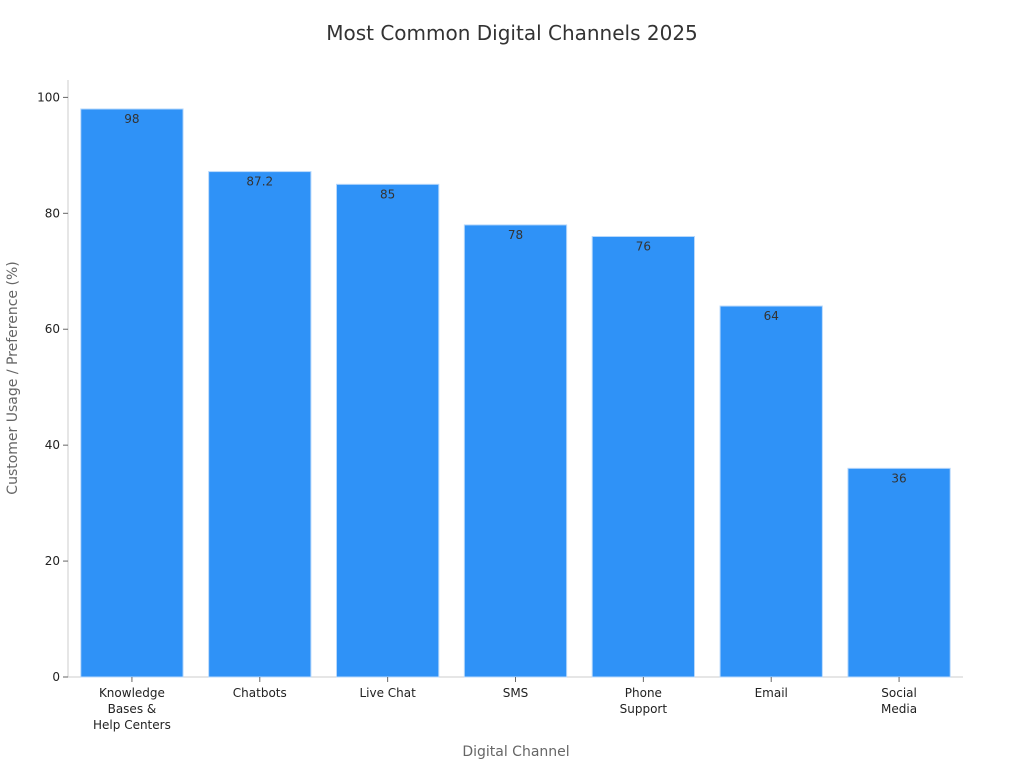 The image size is (1024, 768). I want to click on value-label: 36, so click(898, 478).